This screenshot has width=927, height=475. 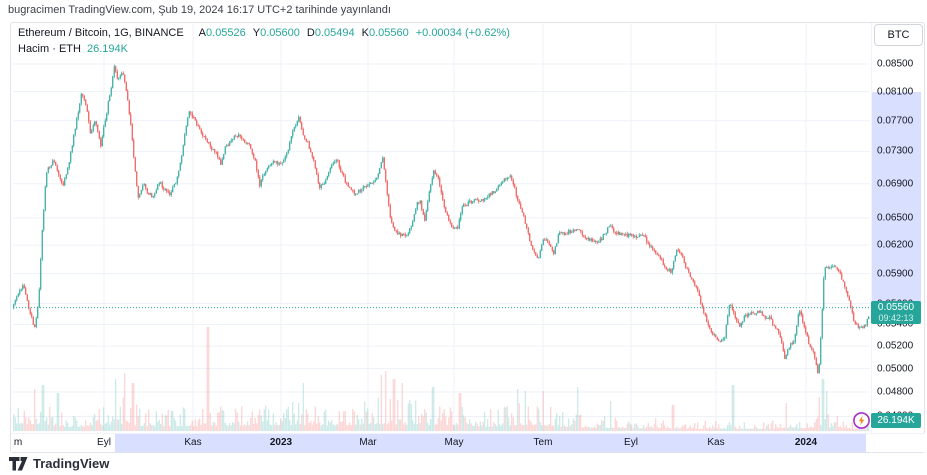 I want to click on volume-row: Hacim · ETH 26.194K, so click(x=264, y=49).